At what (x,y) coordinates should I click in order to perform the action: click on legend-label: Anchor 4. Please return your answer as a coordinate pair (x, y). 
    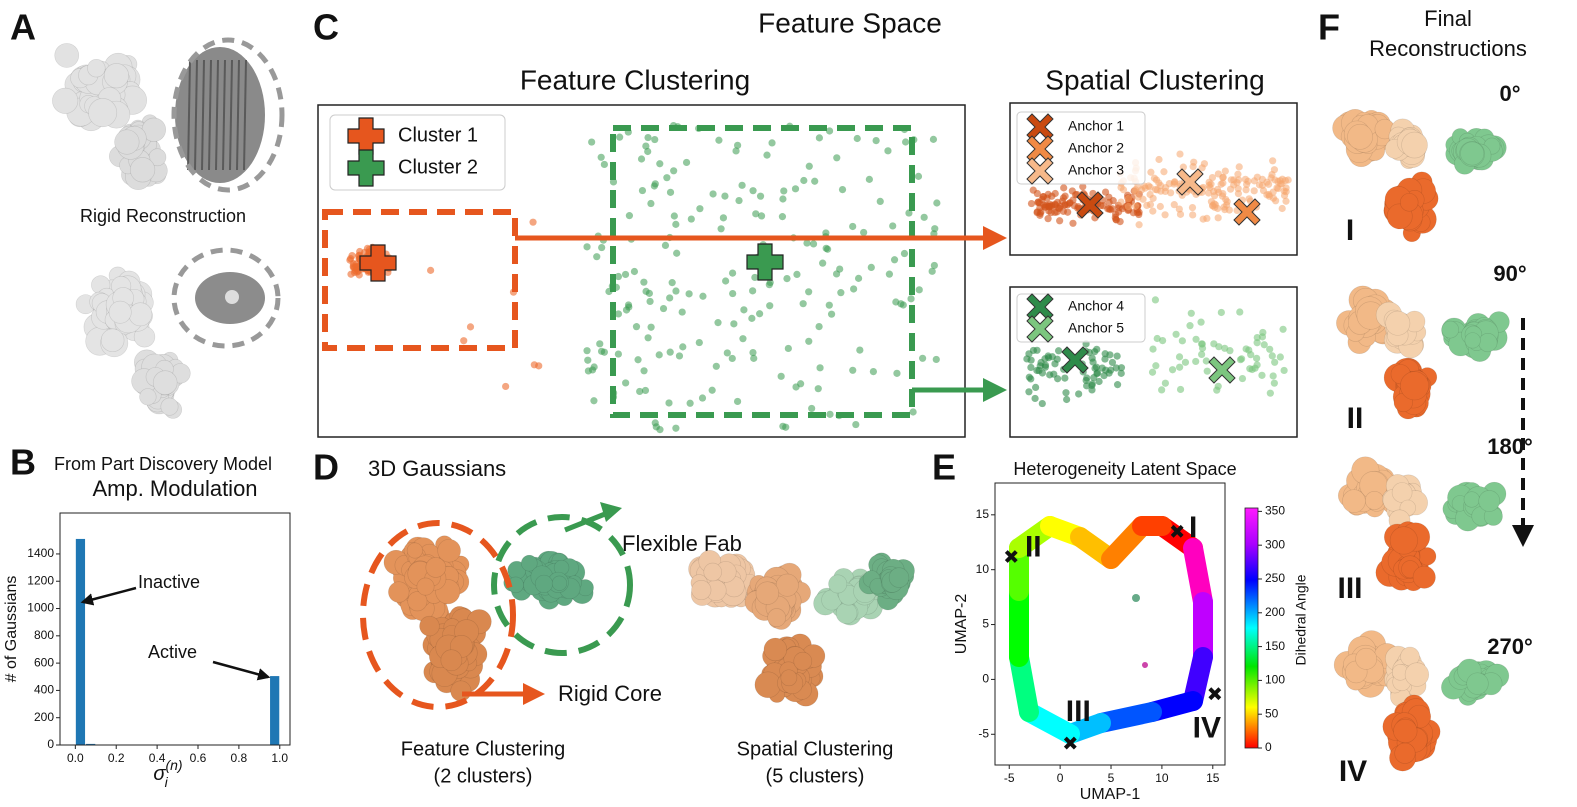
    Looking at the image, I should click on (1096, 306).